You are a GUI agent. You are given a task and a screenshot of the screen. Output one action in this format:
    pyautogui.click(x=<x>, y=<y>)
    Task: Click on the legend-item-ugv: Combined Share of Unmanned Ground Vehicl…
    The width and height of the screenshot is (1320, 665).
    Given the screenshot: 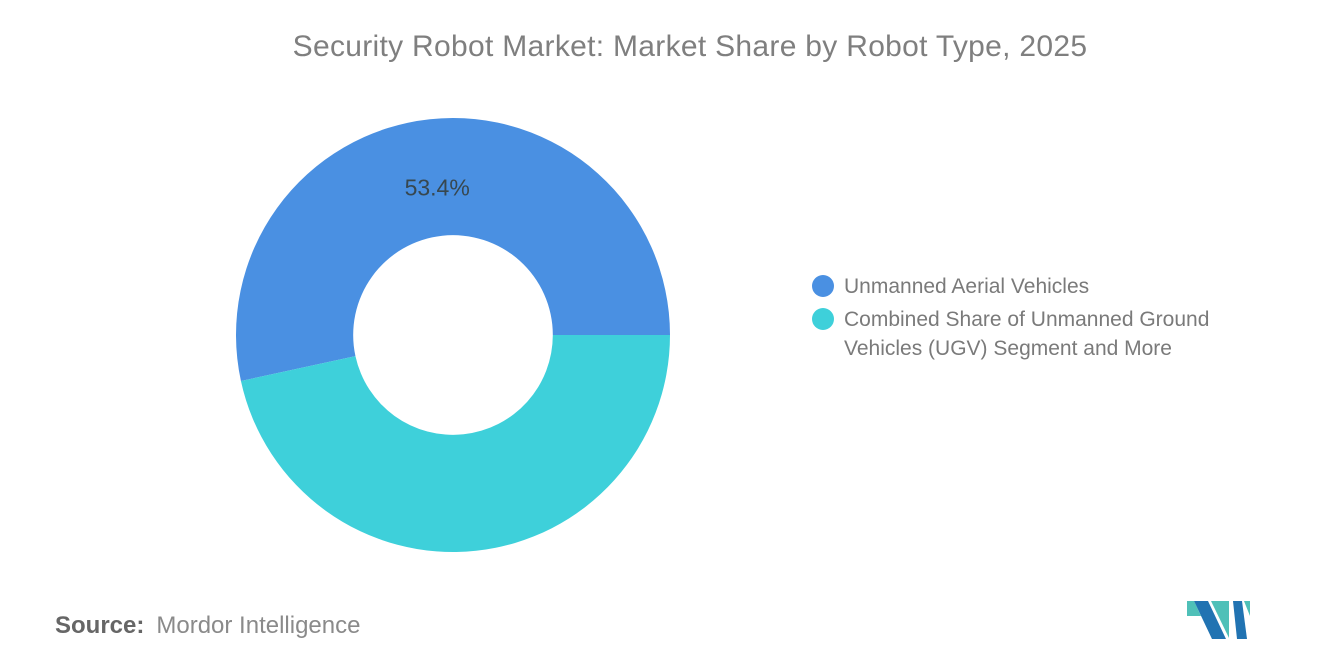 What is the action you would take?
    pyautogui.click(x=1028, y=334)
    